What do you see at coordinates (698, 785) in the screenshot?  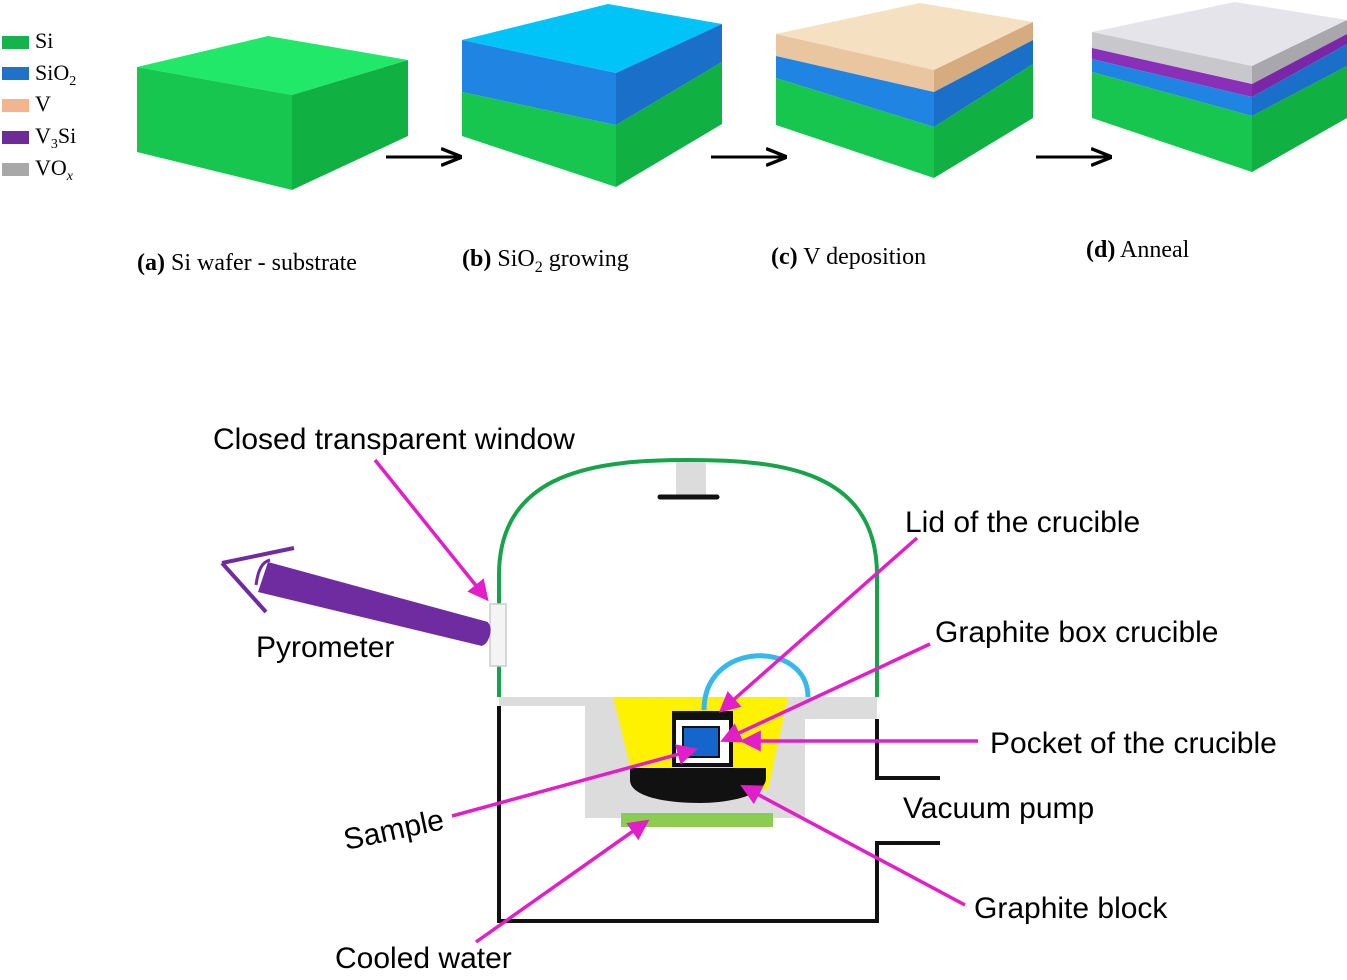 I see `graphite-block` at bounding box center [698, 785].